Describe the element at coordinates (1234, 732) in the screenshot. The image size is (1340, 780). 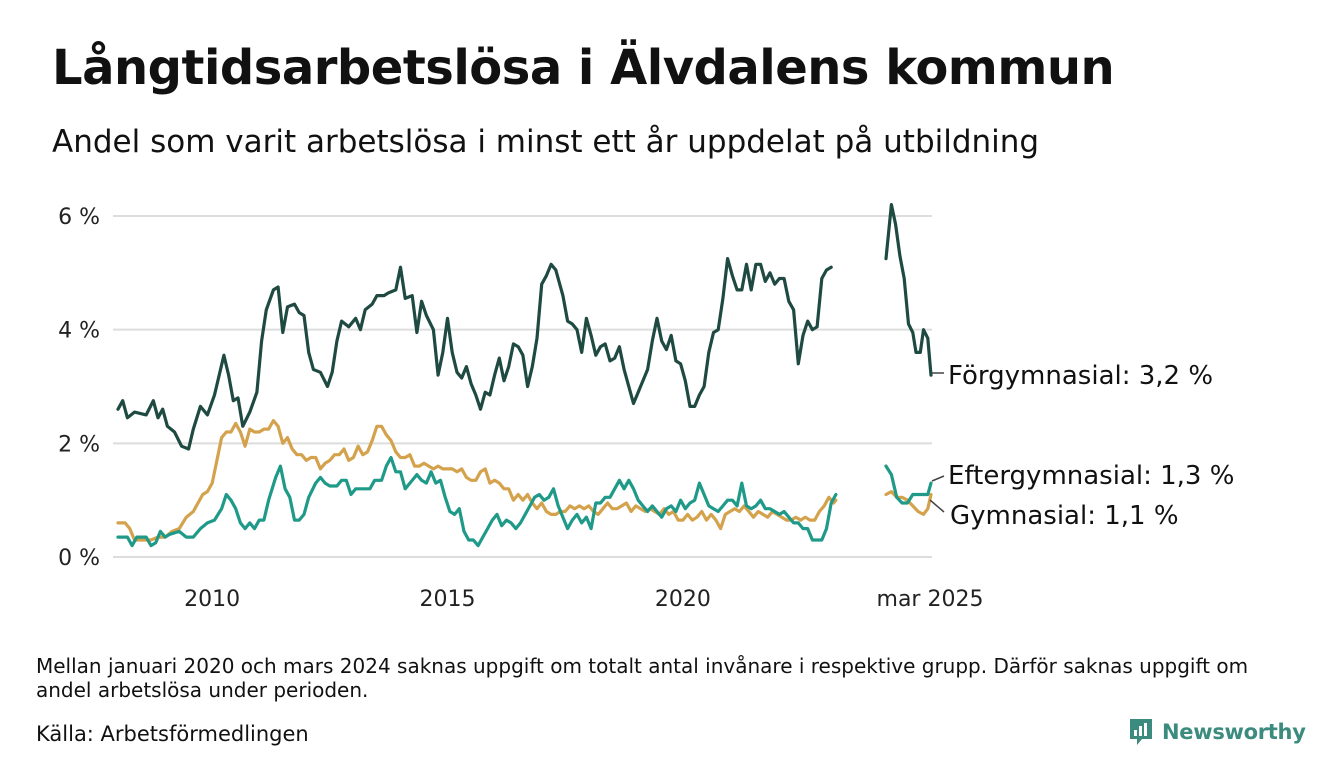
I see `newsworthy-logo-text: Newsworthy` at that location.